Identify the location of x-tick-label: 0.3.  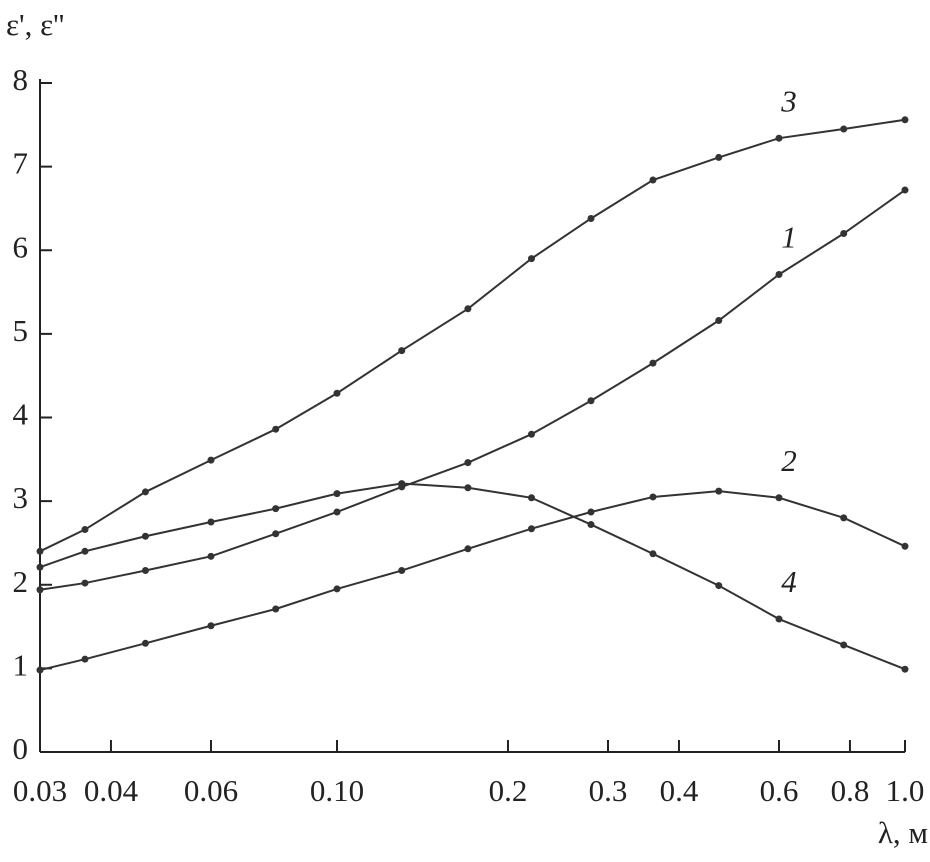
(608, 790).